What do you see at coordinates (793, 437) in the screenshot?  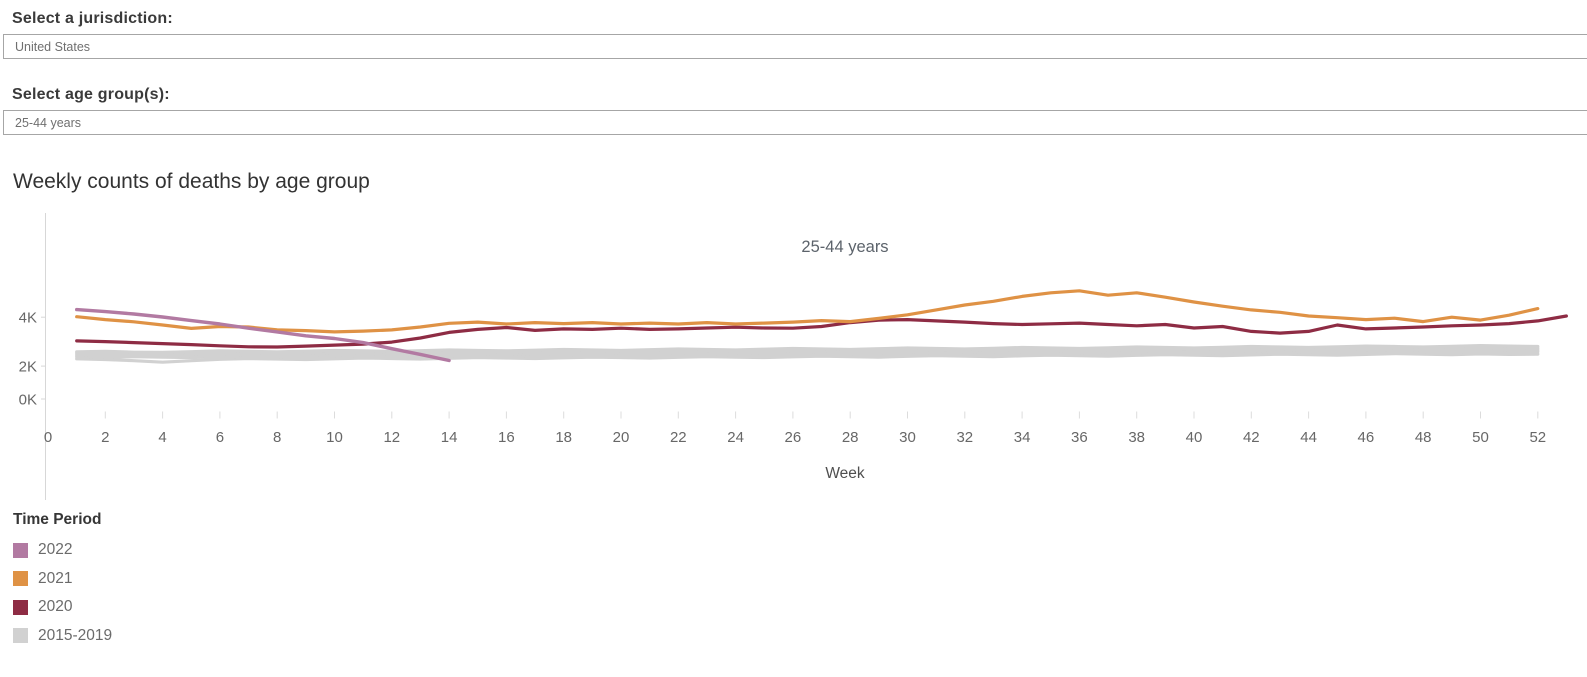 I see `svg-text: 26` at bounding box center [793, 437].